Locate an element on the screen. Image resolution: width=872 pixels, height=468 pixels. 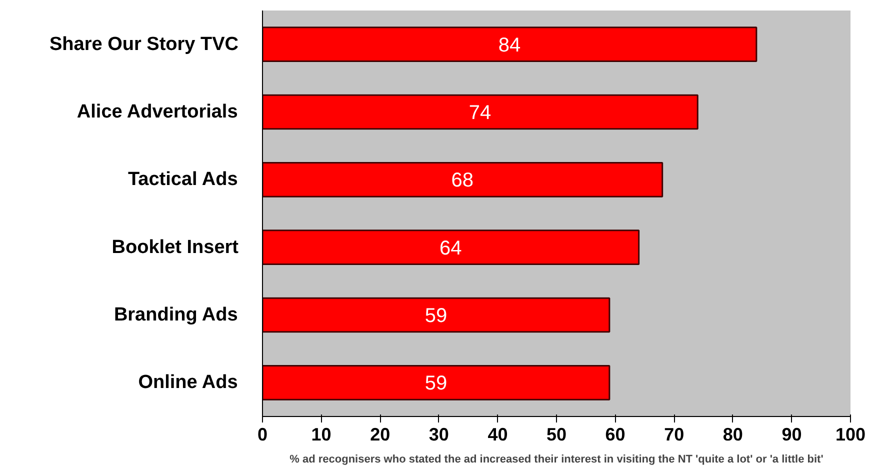
data-label: 68 is located at coordinates (462, 181).